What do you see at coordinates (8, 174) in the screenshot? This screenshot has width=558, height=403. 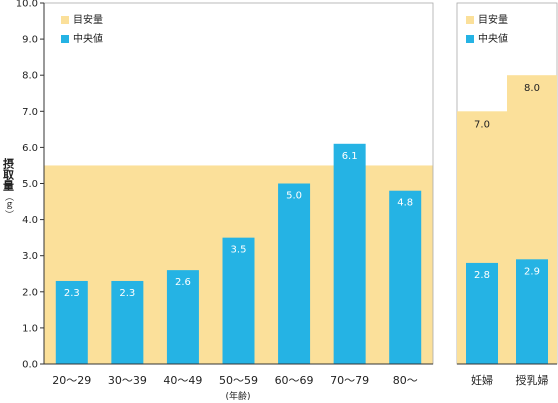 I see `y-axis-label: 摂取量` at bounding box center [8, 174].